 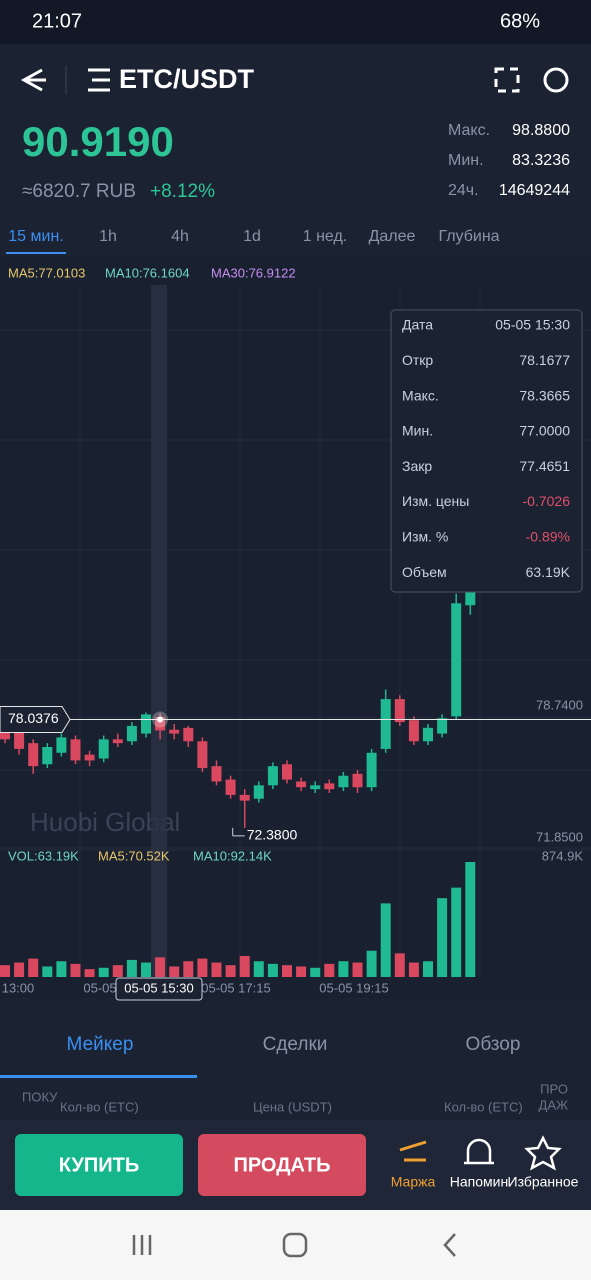 What do you see at coordinates (295, 1245) in the screenshot?
I see `nav-home` at bounding box center [295, 1245].